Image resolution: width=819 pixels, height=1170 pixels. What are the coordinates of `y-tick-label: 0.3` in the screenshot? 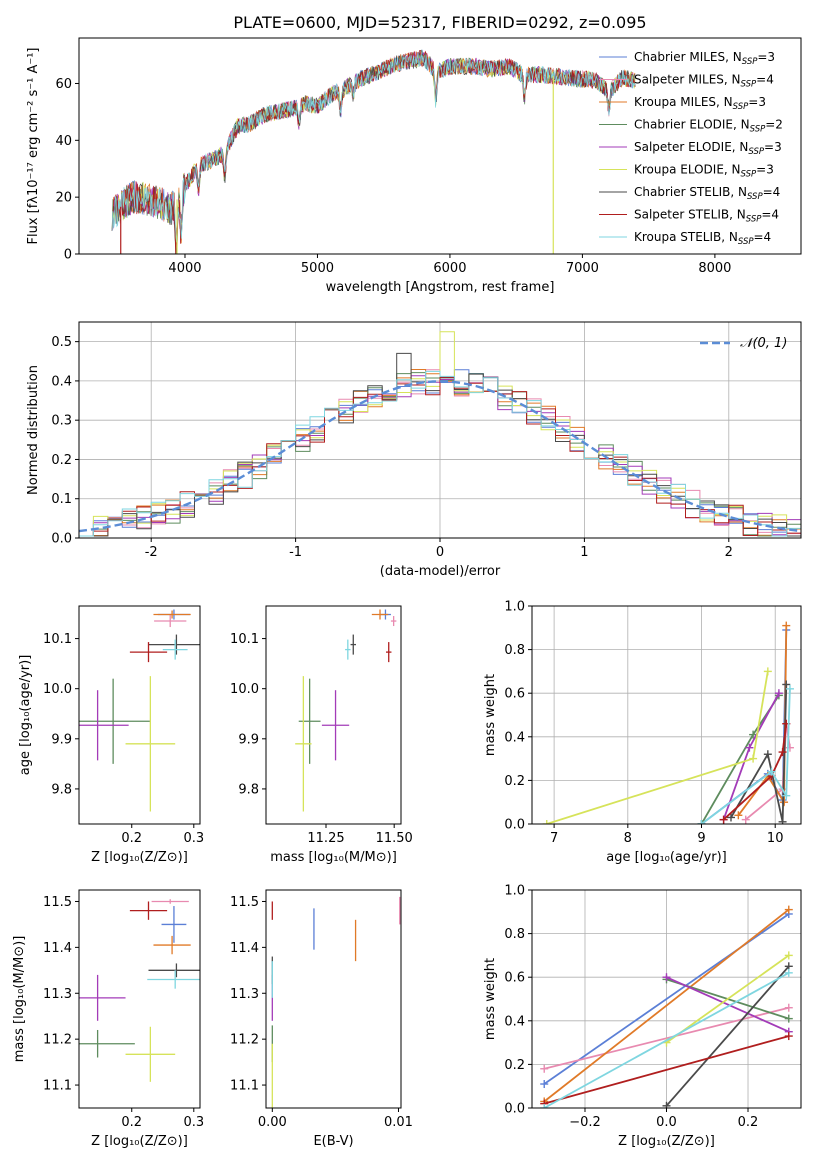 It's located at (61, 421).